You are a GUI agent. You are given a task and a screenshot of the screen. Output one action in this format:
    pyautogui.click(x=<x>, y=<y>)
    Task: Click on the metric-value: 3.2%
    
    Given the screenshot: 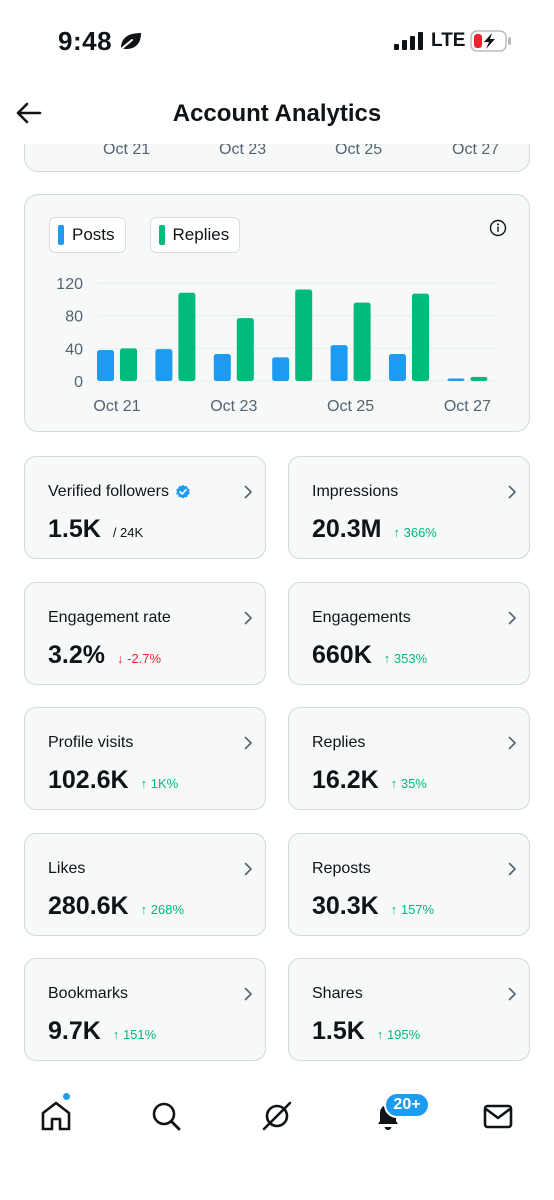 What is the action you would take?
    pyautogui.click(x=76, y=654)
    